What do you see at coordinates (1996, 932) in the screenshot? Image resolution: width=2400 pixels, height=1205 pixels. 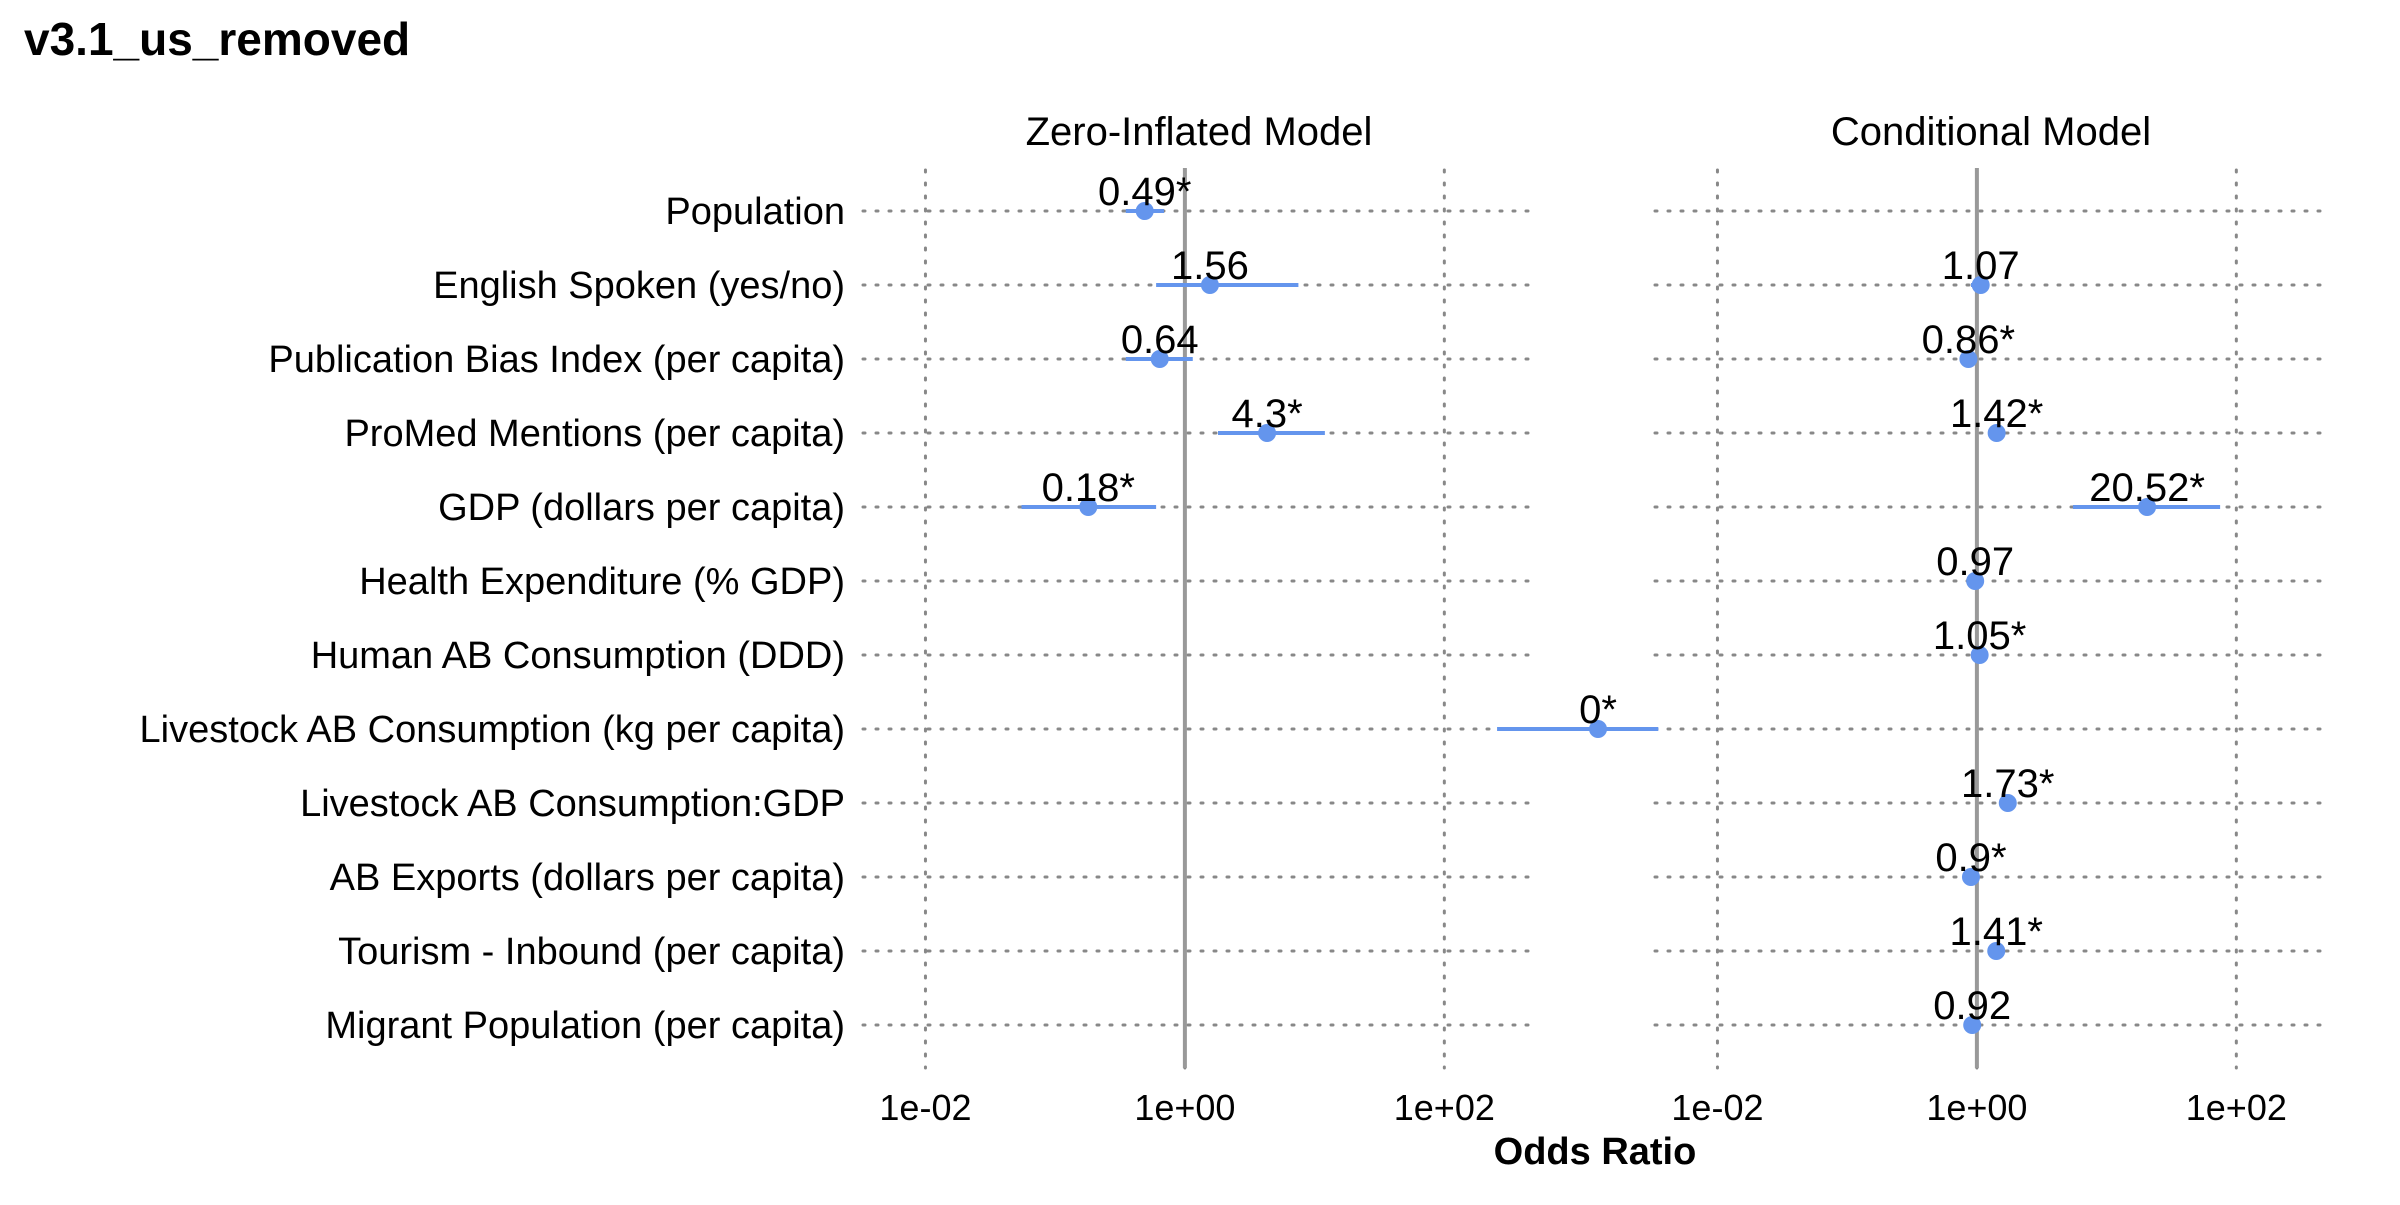 I see `estimate-value-label: 1.41*` at bounding box center [1996, 932].